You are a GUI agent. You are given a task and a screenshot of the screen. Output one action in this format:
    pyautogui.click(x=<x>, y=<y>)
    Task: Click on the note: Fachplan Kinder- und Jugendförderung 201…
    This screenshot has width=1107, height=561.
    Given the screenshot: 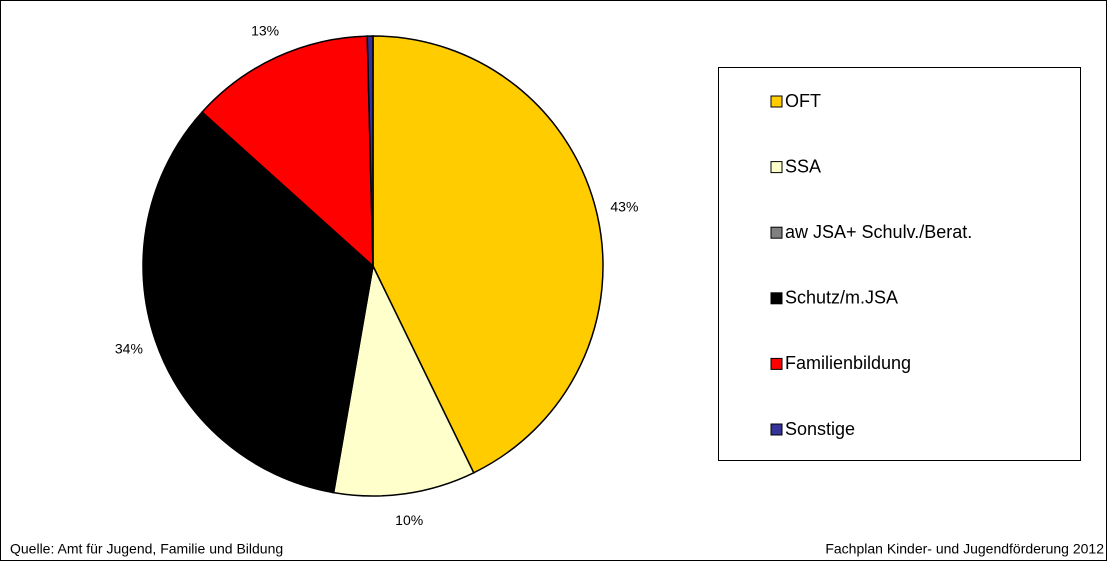 What is the action you would take?
    pyautogui.click(x=964, y=549)
    